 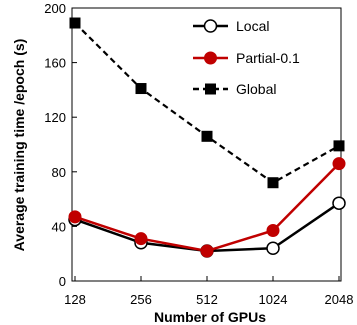 I want to click on y-axis-label: Average training time /epoch (s), so click(x=19, y=145).